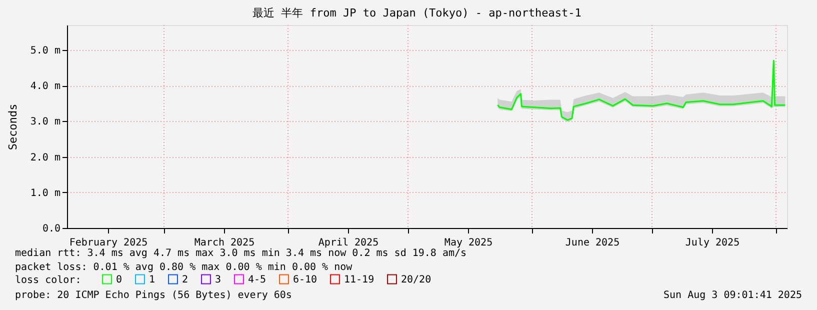 This screenshot has height=310, width=817. Describe the element at coordinates (152, 280) in the screenshot. I see `legend-label: 1` at that location.